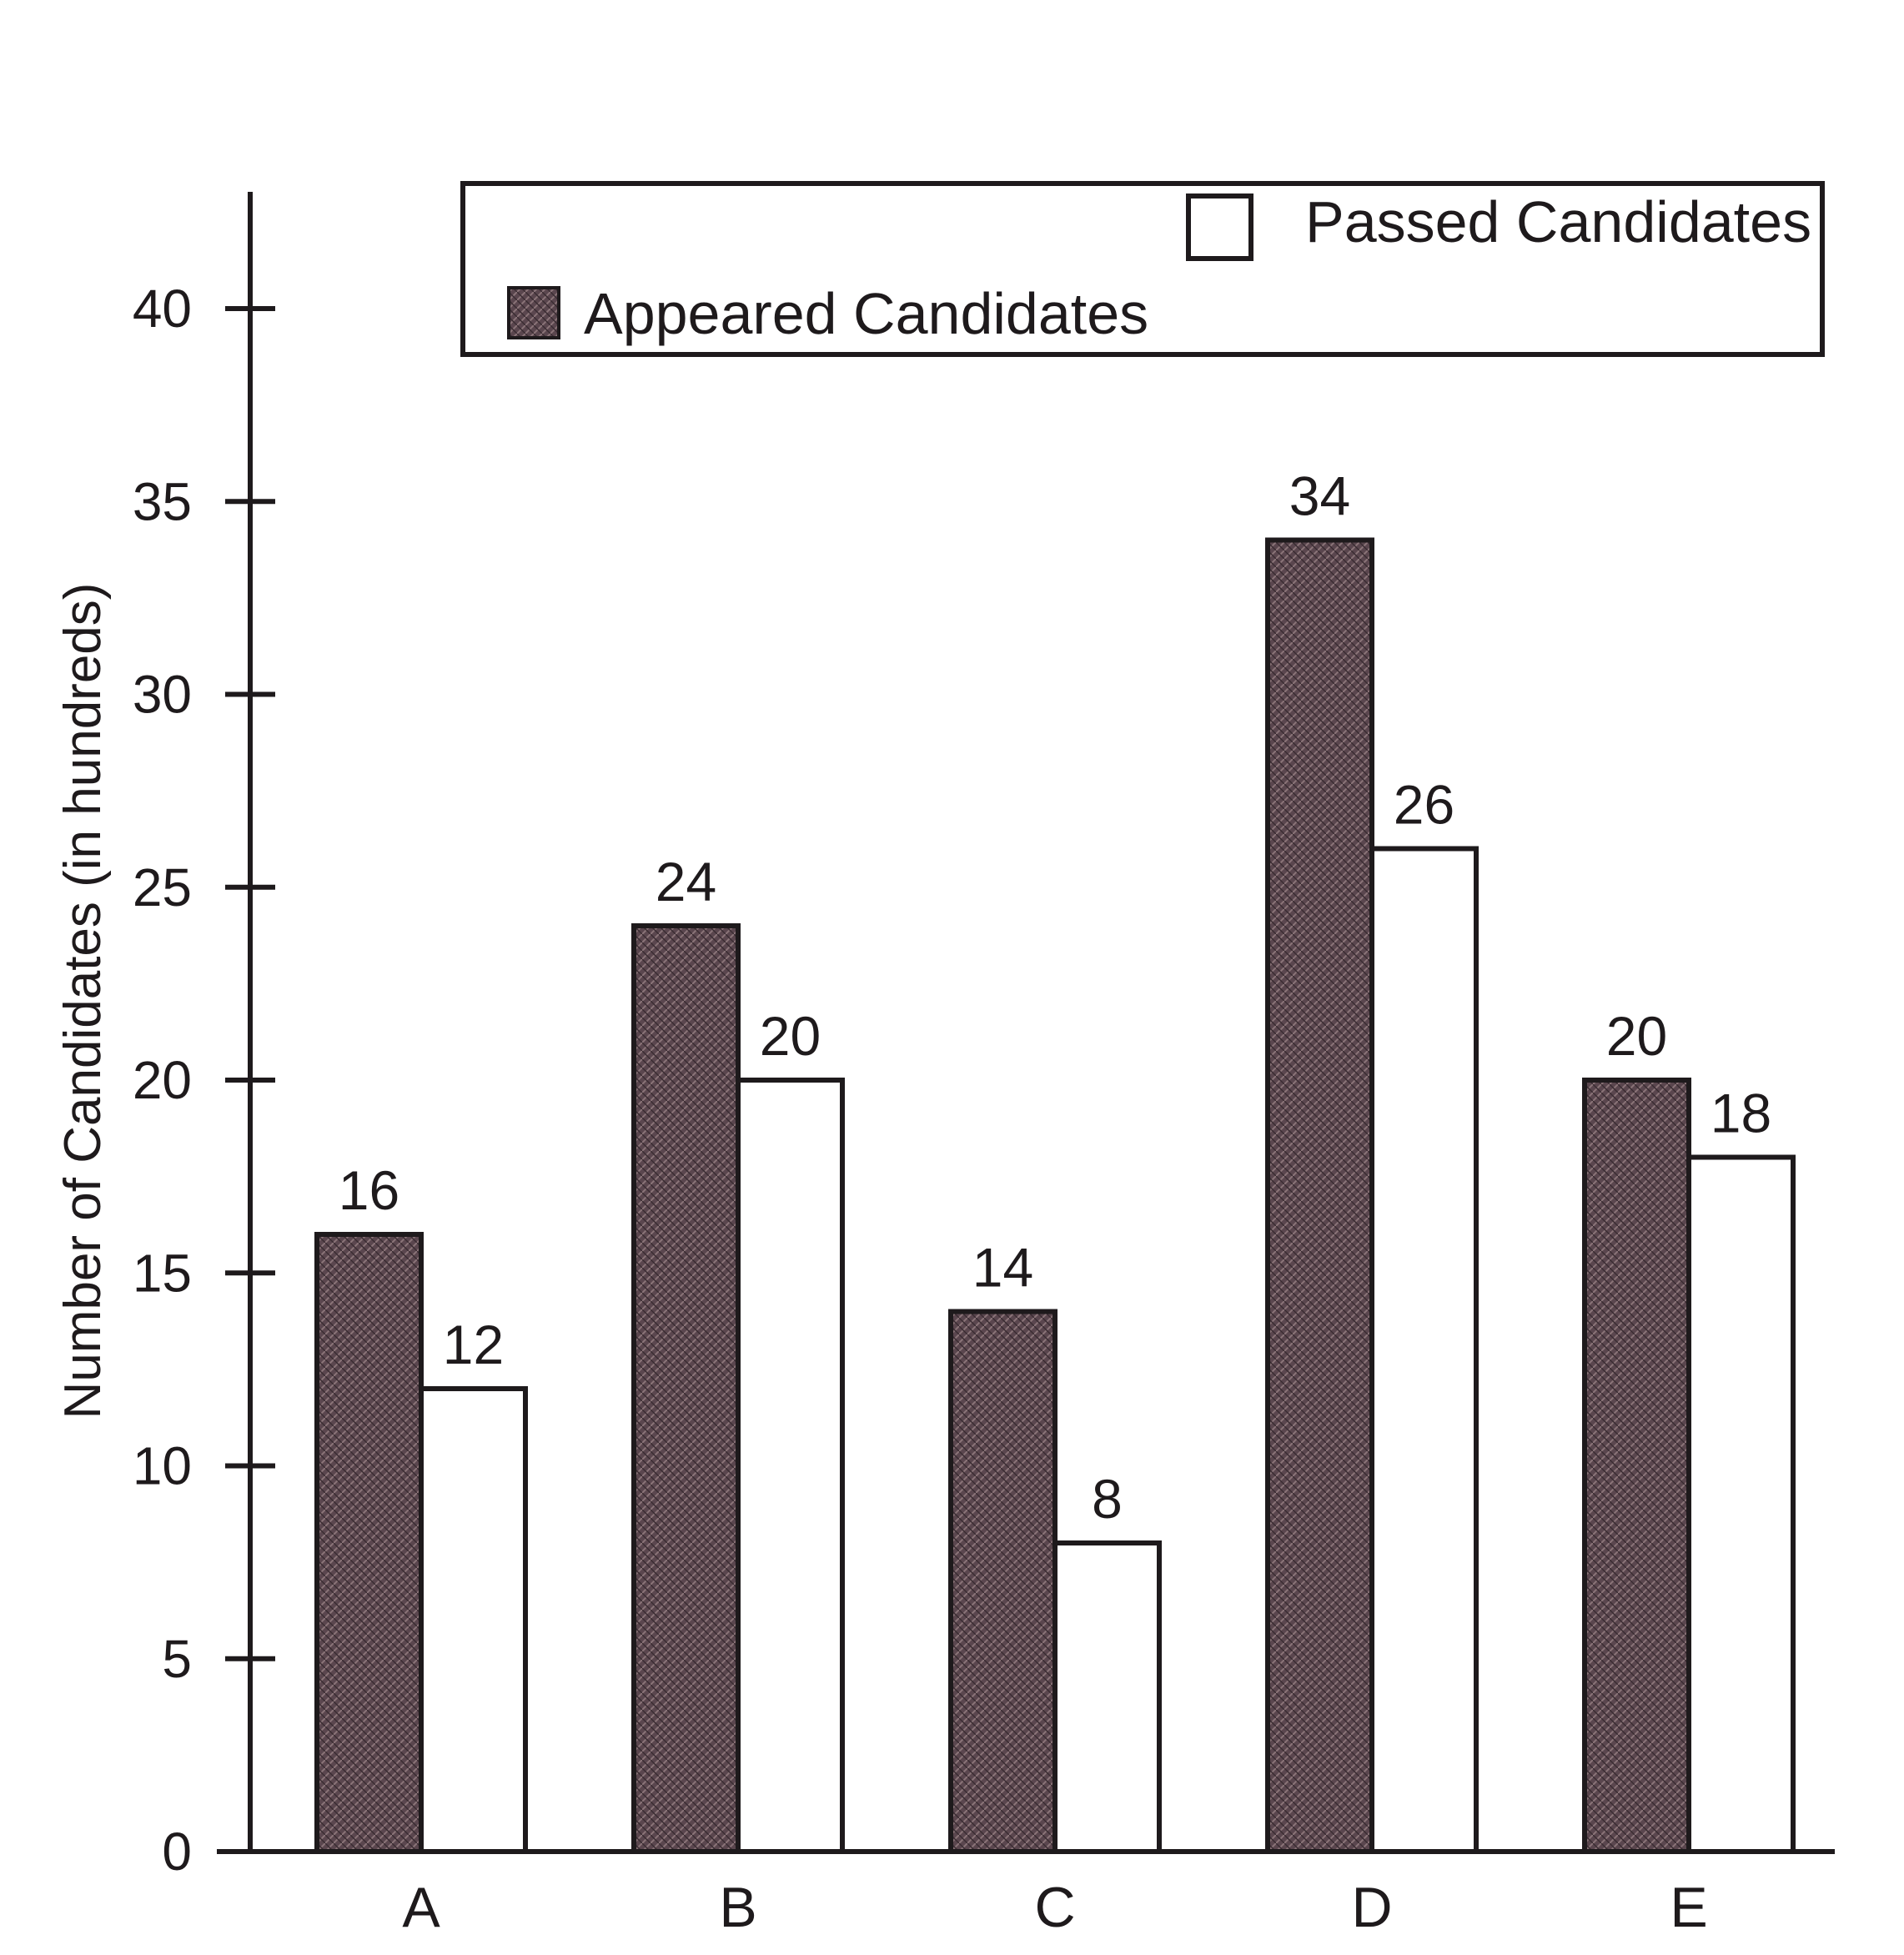 The height and width of the screenshot is (1955, 1904). I want to click on y-axis-label: Number of Candidates (in hundreds), so click(83, 1001).